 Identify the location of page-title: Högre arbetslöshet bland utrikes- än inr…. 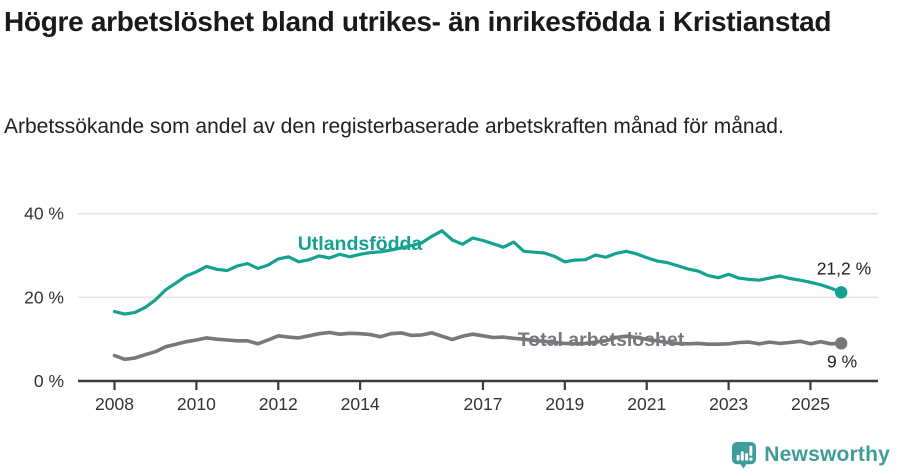
(418, 21).